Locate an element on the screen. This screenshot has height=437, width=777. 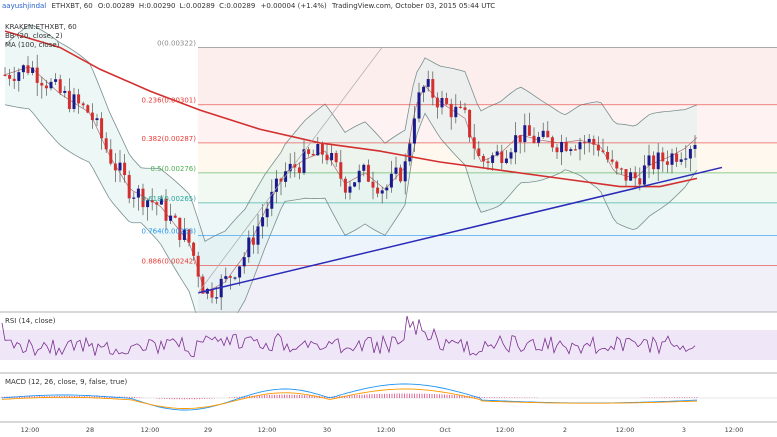
change-text: +0.00004 (+1.4%) is located at coordinates (294, 6).